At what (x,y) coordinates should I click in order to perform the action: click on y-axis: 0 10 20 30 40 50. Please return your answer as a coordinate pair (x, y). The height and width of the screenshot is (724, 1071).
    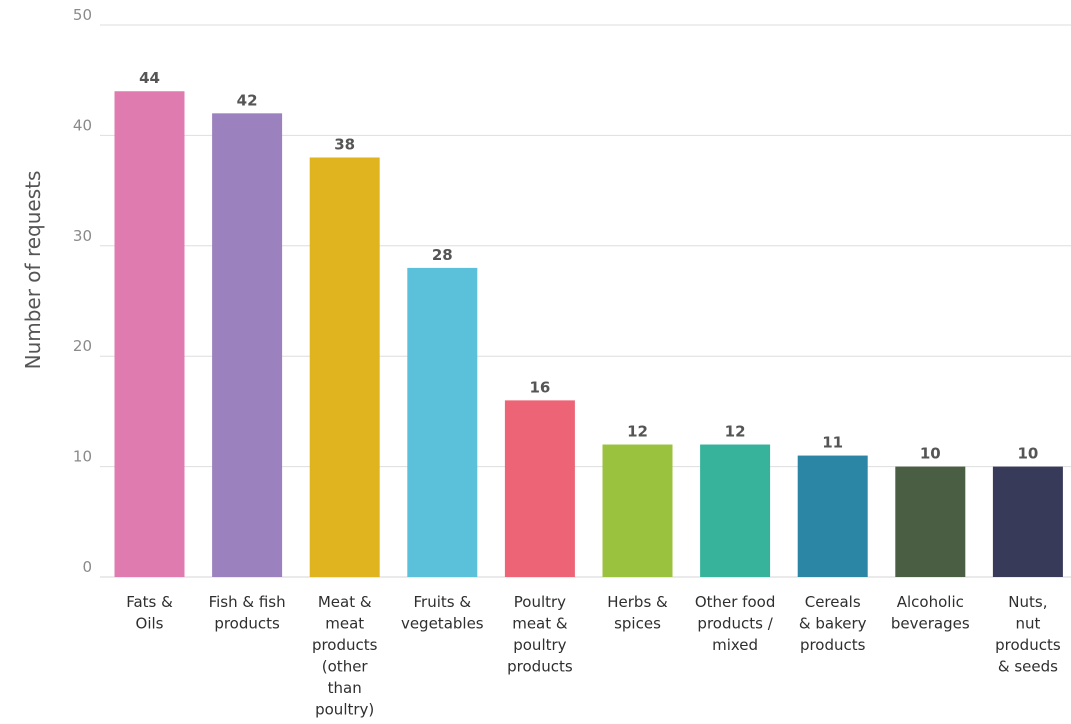
    Looking at the image, I should click on (82, 291).